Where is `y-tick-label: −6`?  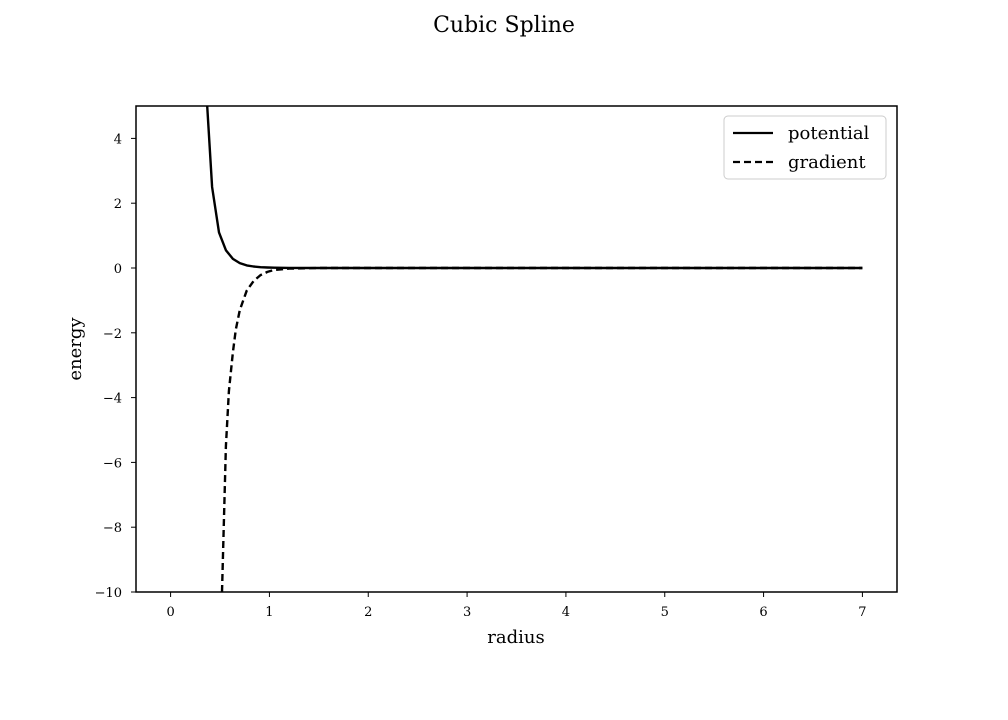
y-tick-label: −6 is located at coordinates (112, 463).